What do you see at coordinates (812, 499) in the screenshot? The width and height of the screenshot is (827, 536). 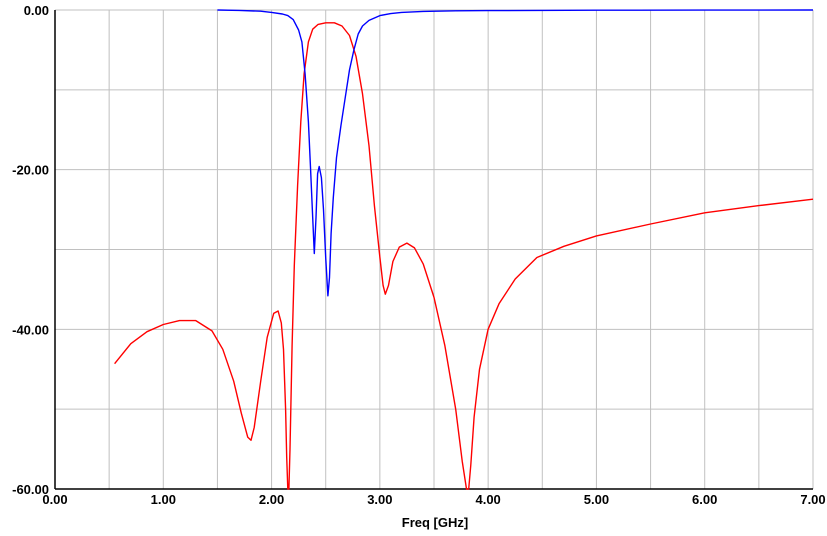 I see `x-tick-label: 7.00` at bounding box center [812, 499].